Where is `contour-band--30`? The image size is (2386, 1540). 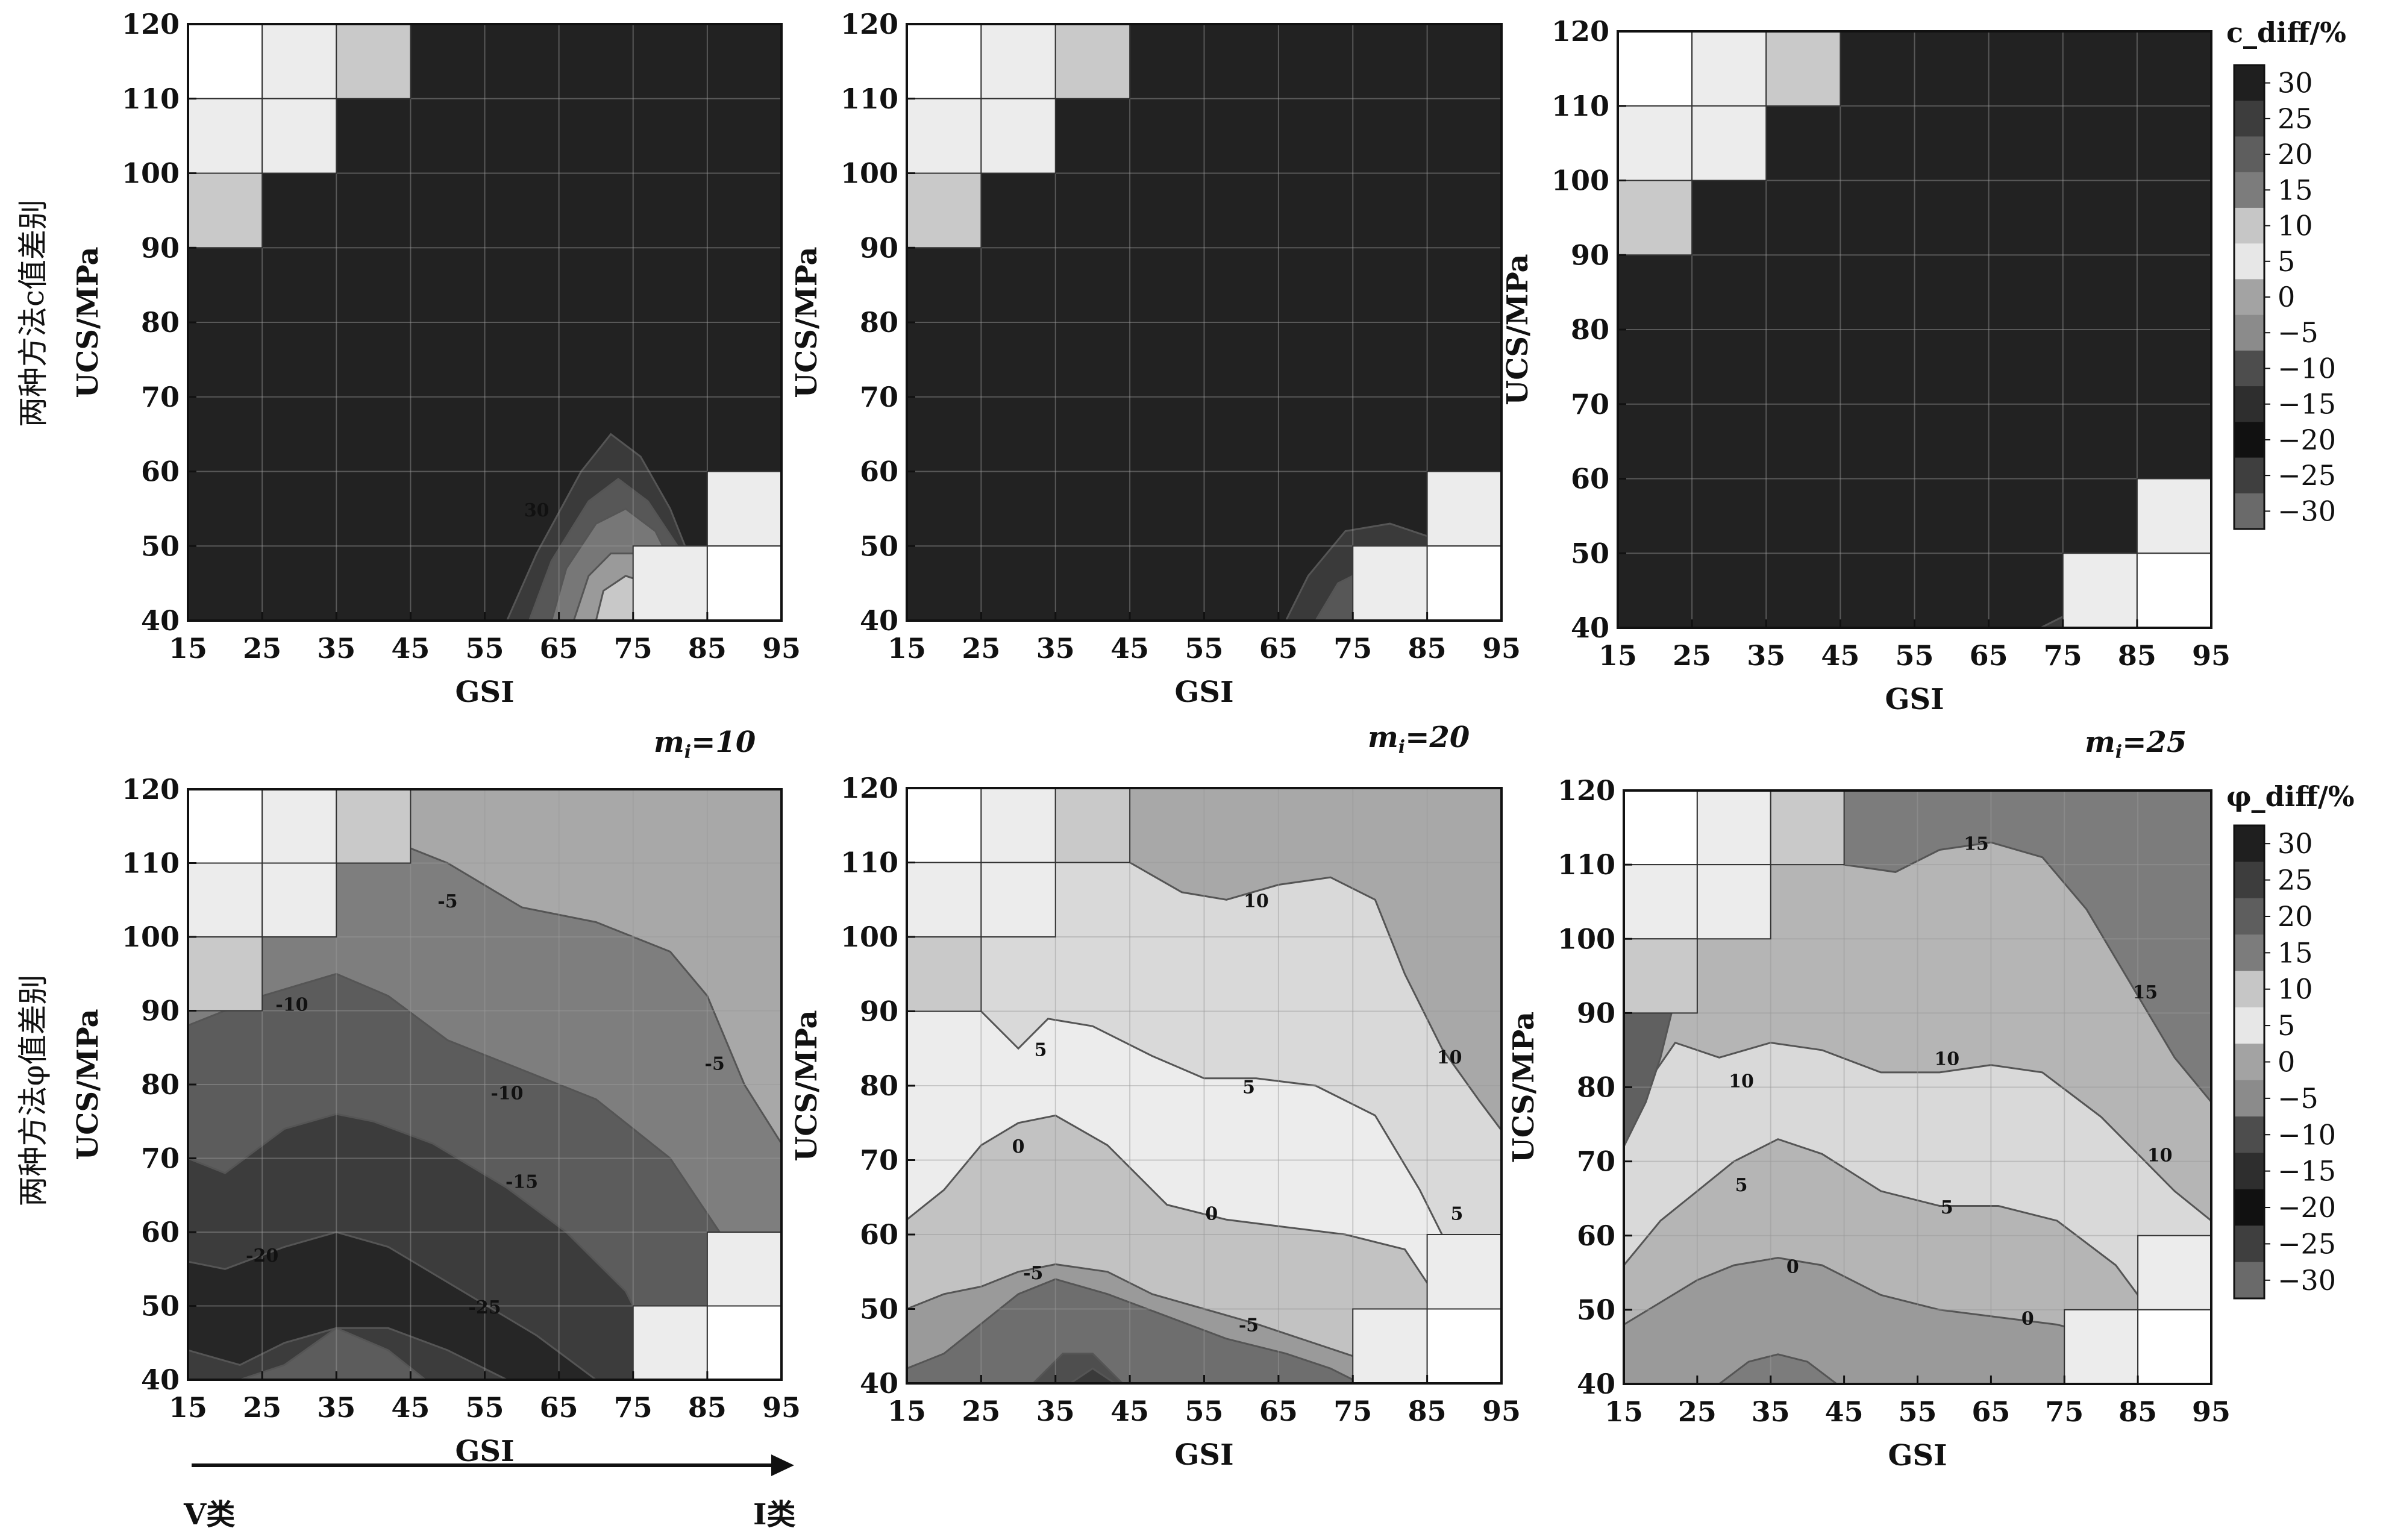
contour-band--30 is located at coordinates (333, 1353).